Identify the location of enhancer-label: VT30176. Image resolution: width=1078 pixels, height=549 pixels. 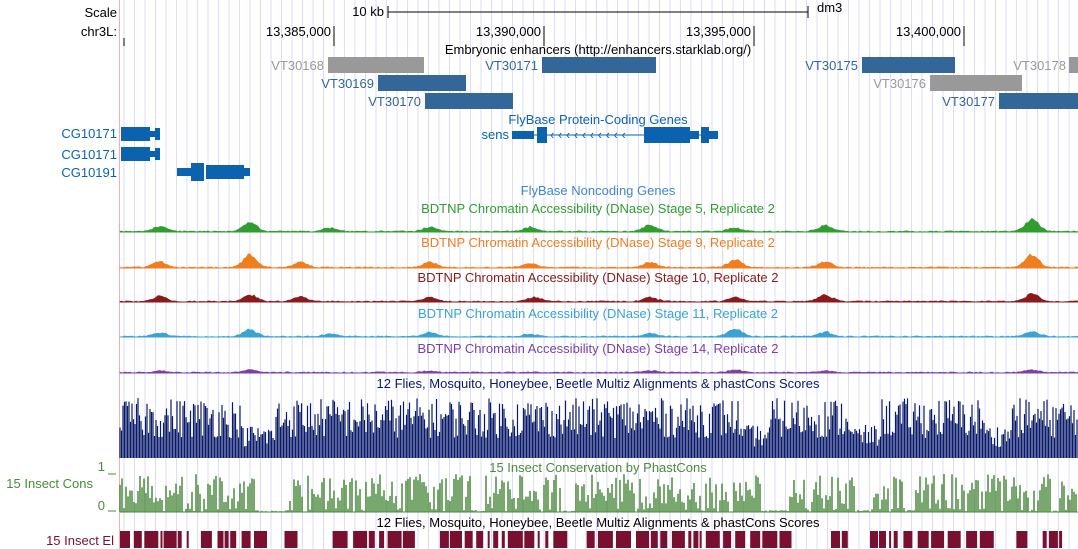
(899, 83).